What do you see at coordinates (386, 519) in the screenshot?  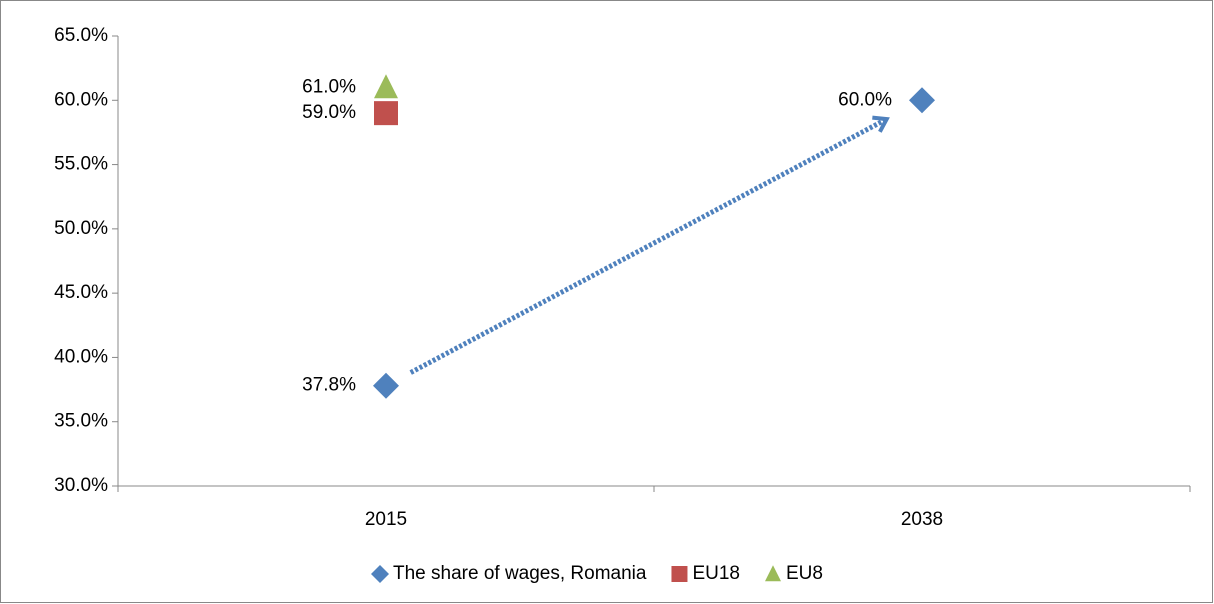 I see `x-tick-label: 2015` at bounding box center [386, 519].